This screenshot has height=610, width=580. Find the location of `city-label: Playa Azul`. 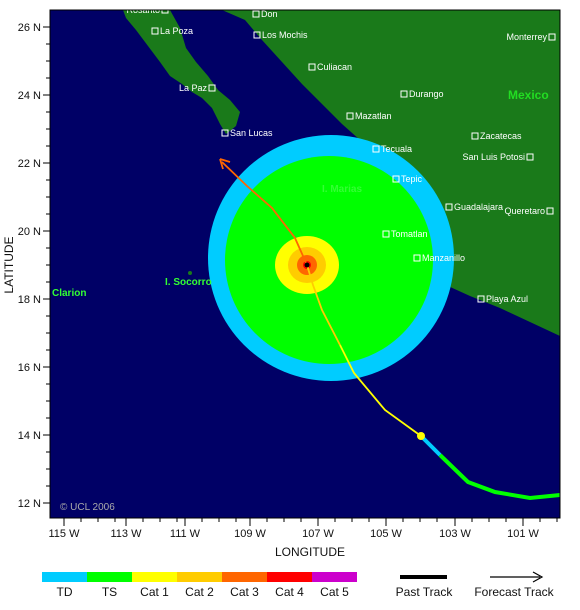

city-label: Playa Azul is located at coordinates (507, 299).